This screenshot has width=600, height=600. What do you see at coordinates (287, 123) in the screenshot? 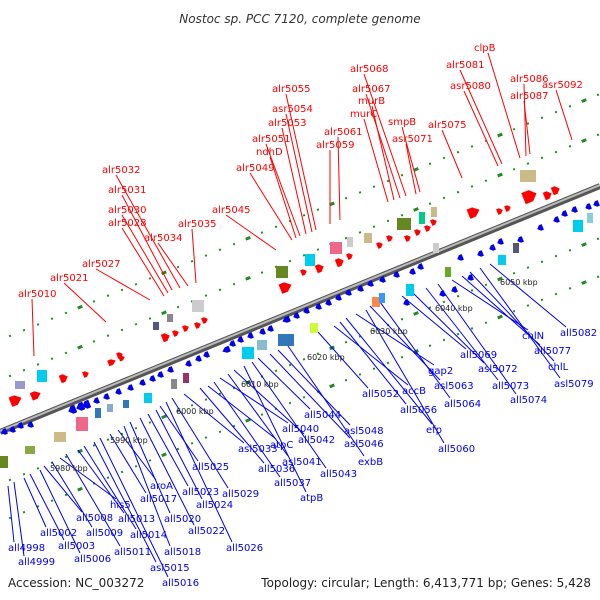
I see `forward-gene-label: alr5053` at bounding box center [287, 123].